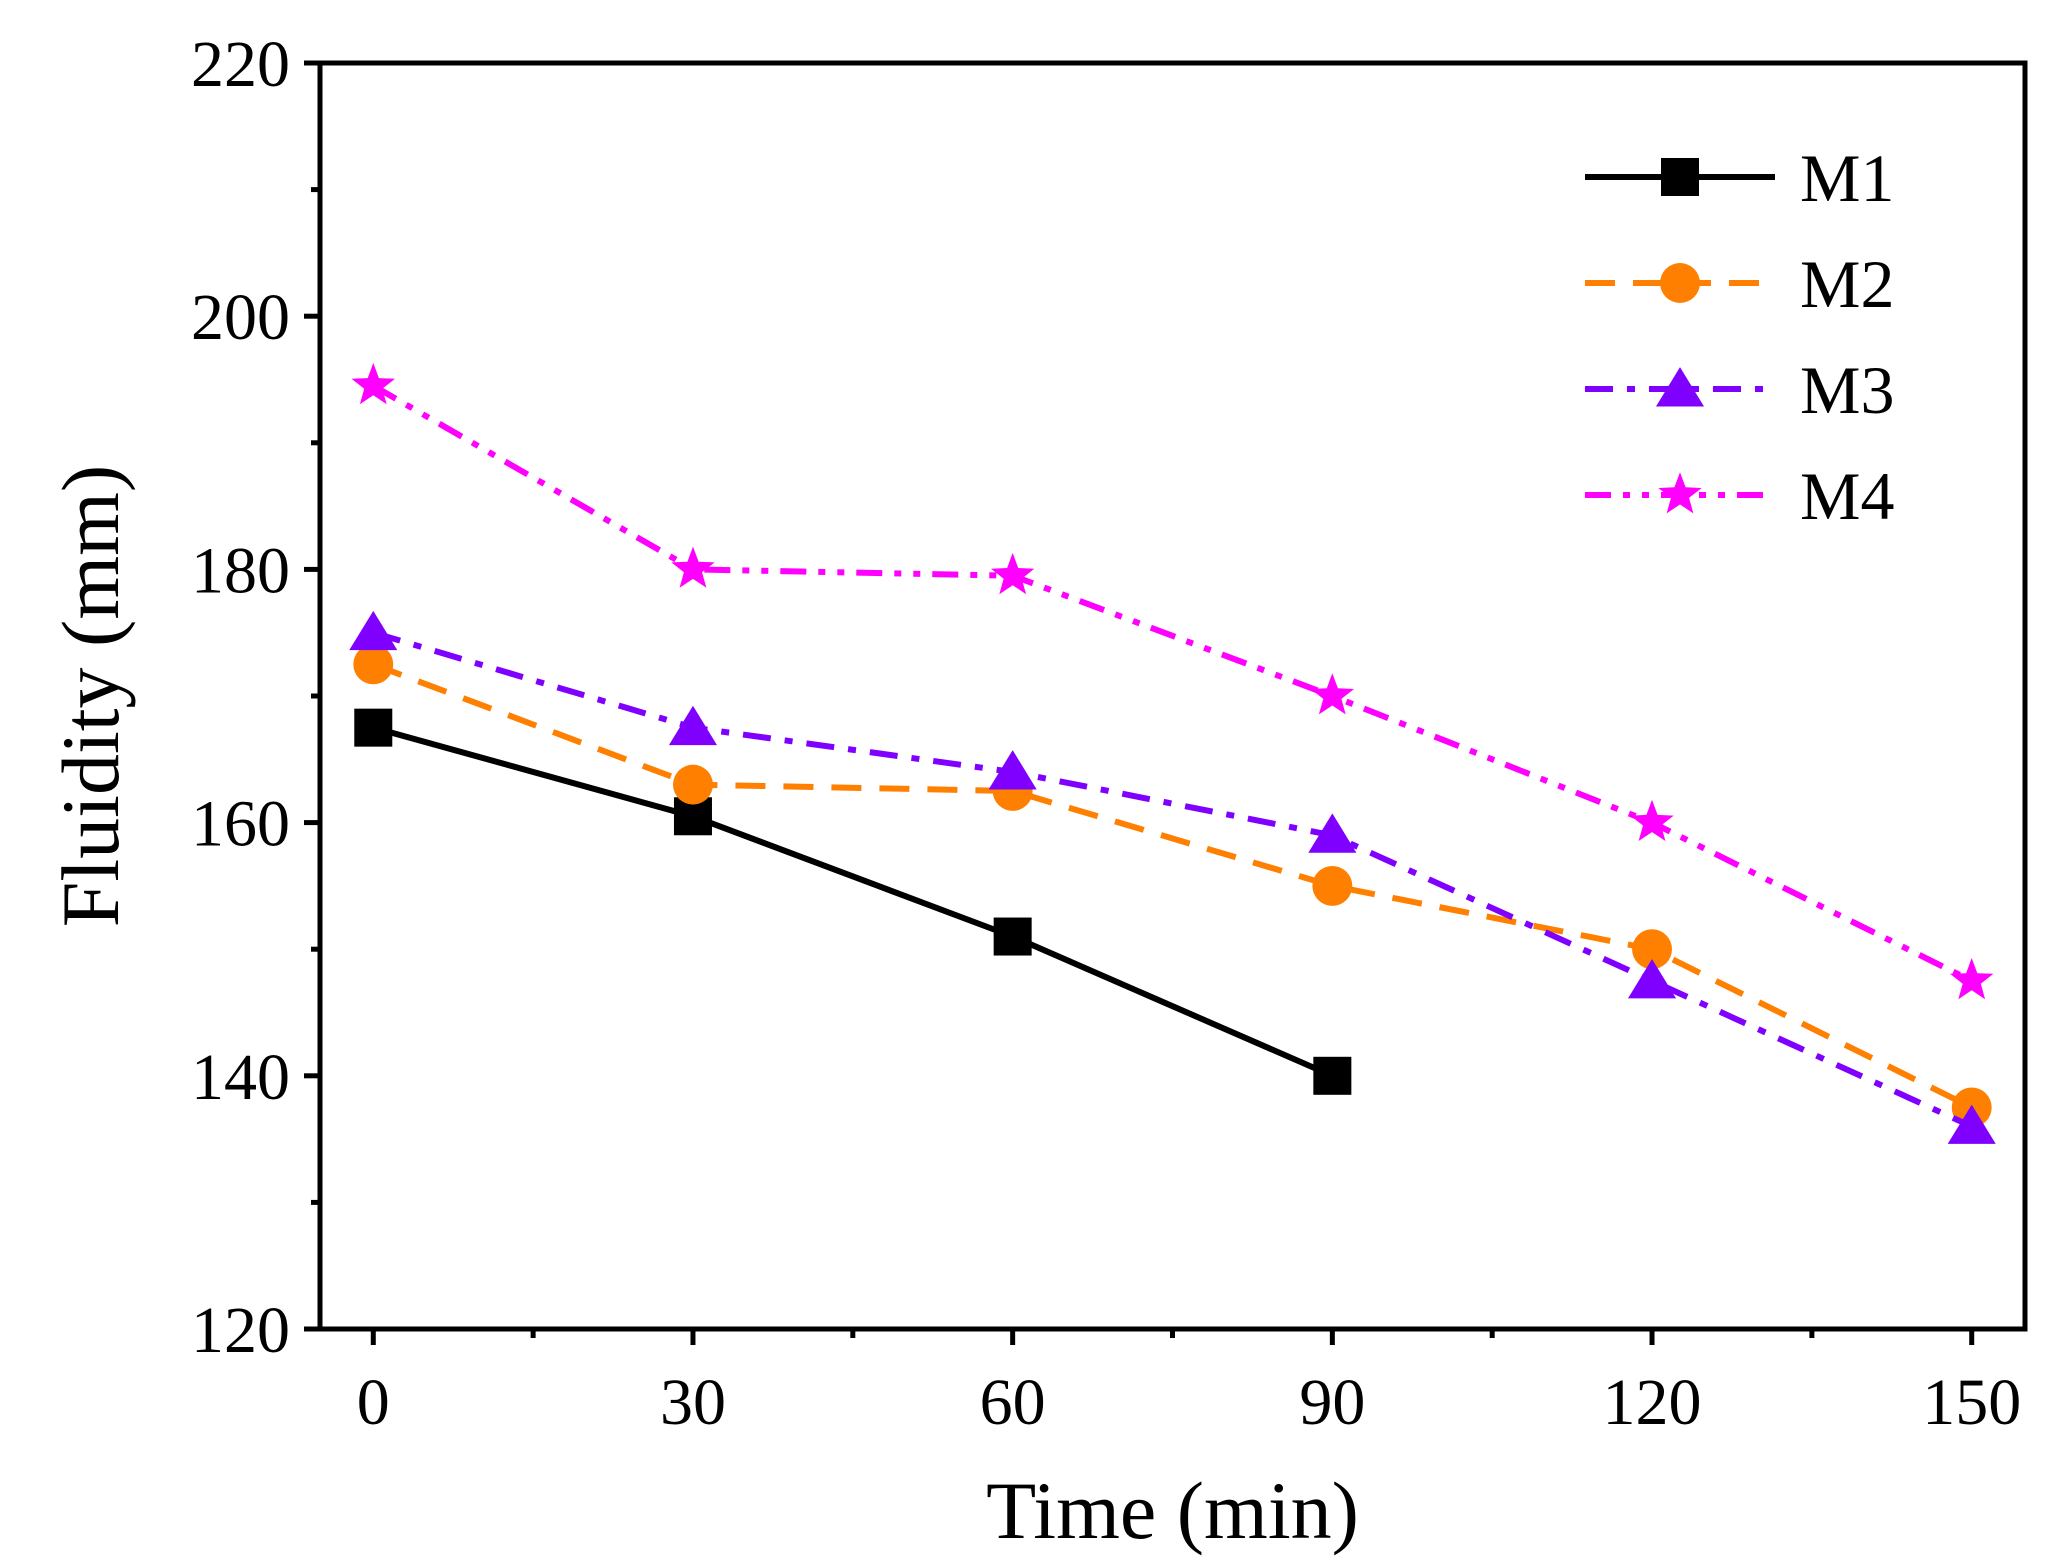  Describe the element at coordinates (1739, 496) in the screenshot. I see `legend-entry-m4: M4` at that location.